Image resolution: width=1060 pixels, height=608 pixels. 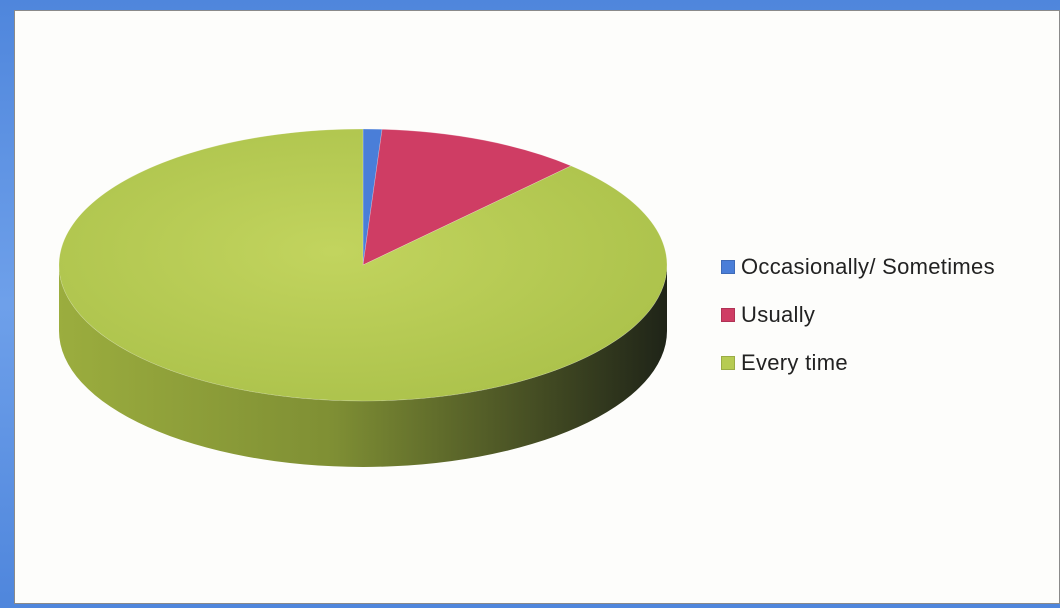 What do you see at coordinates (858, 363) in the screenshot?
I see `legend-item: Every time` at bounding box center [858, 363].